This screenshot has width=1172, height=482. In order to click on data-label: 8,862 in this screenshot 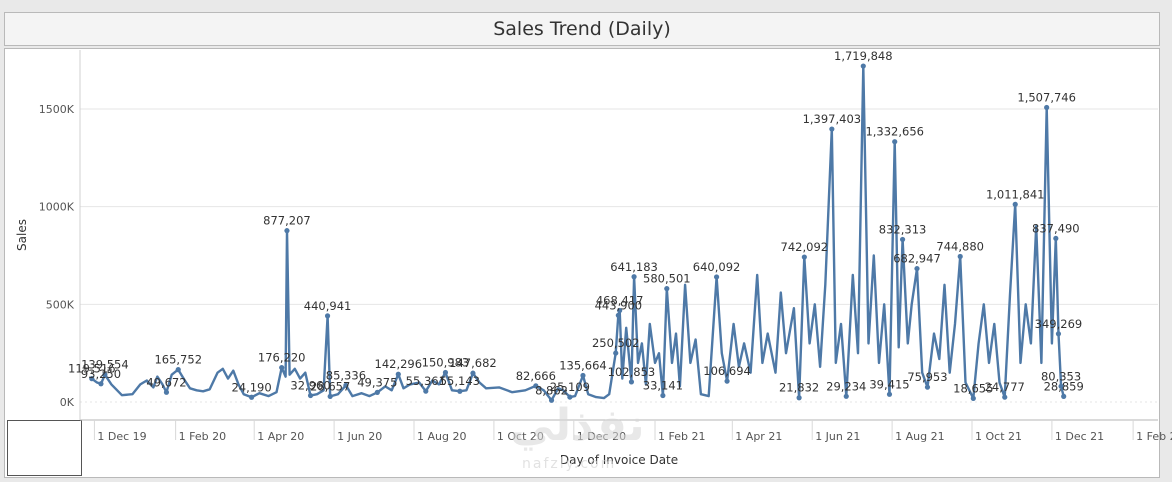, I will do `click(551, 390)`.